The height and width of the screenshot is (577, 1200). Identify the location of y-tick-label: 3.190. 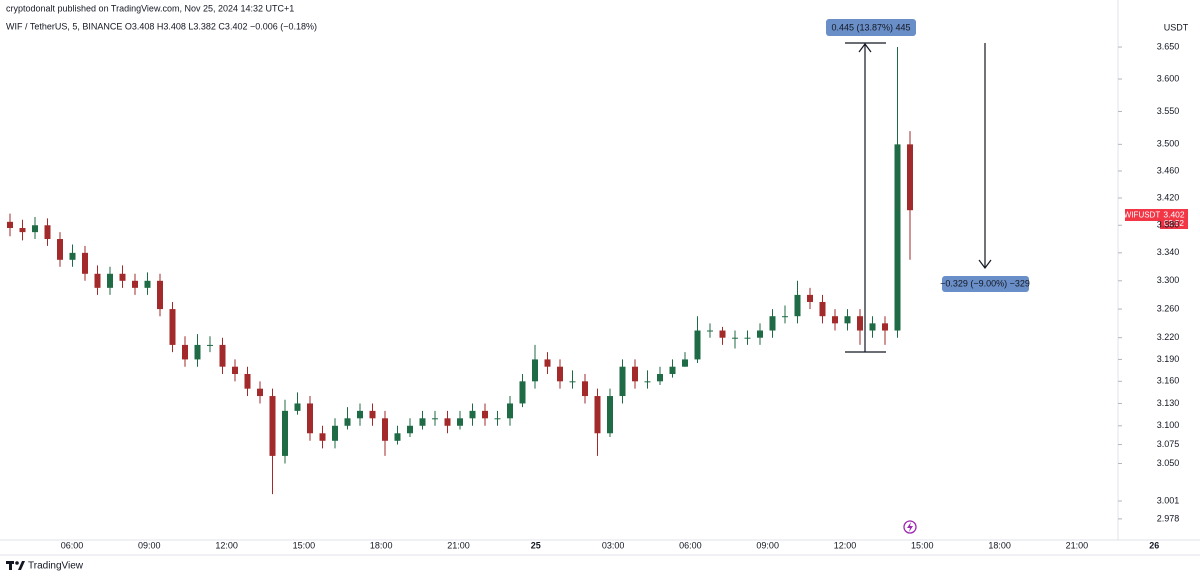
(1168, 359).